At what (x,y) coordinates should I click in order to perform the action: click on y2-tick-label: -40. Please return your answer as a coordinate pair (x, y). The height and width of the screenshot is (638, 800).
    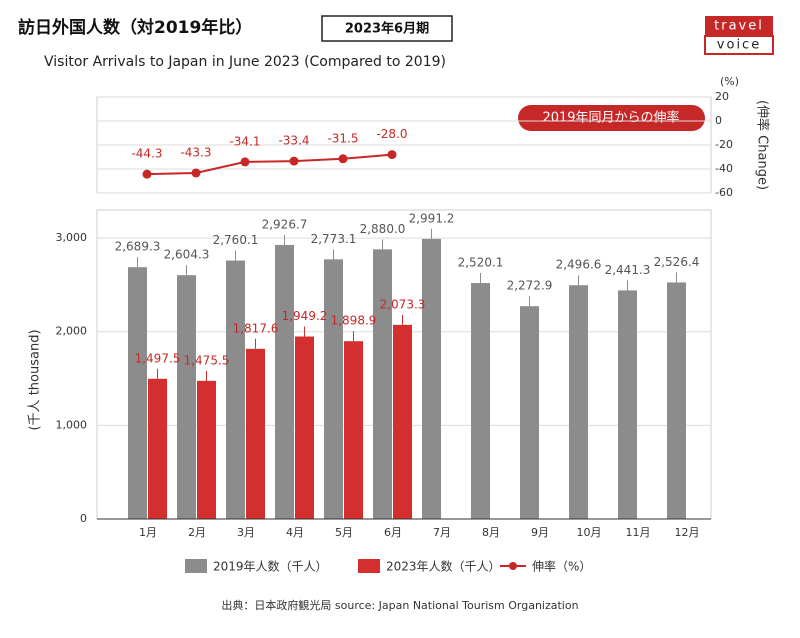
    Looking at the image, I should click on (724, 168).